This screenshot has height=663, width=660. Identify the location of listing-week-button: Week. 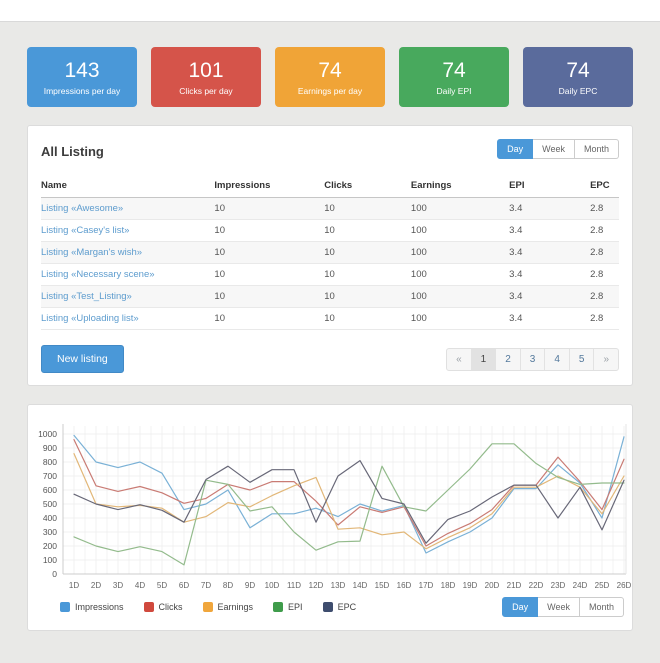
(554, 148).